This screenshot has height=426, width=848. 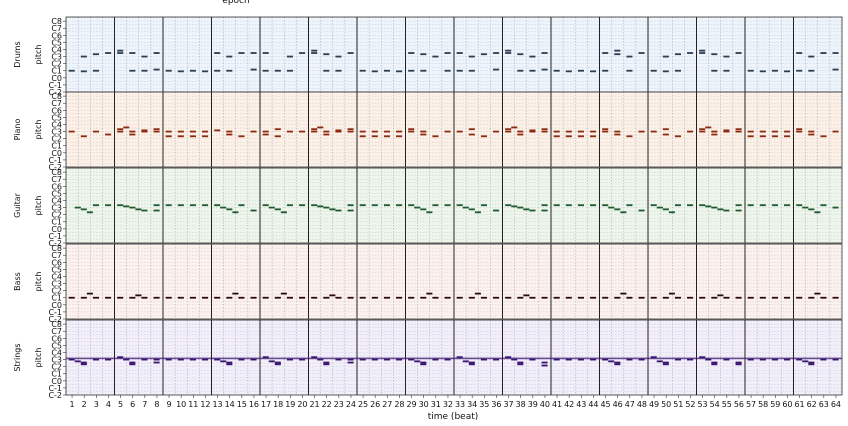 What do you see at coordinates (593, 404) in the screenshot?
I see `x-tick-label: 44` at bounding box center [593, 404].